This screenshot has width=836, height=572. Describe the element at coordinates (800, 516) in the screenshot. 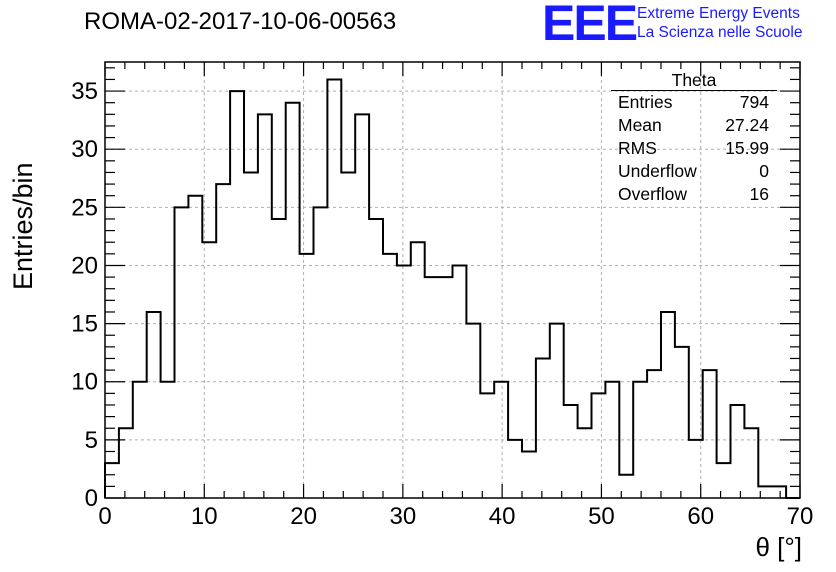

I see `x-tick-label: 70` at that location.